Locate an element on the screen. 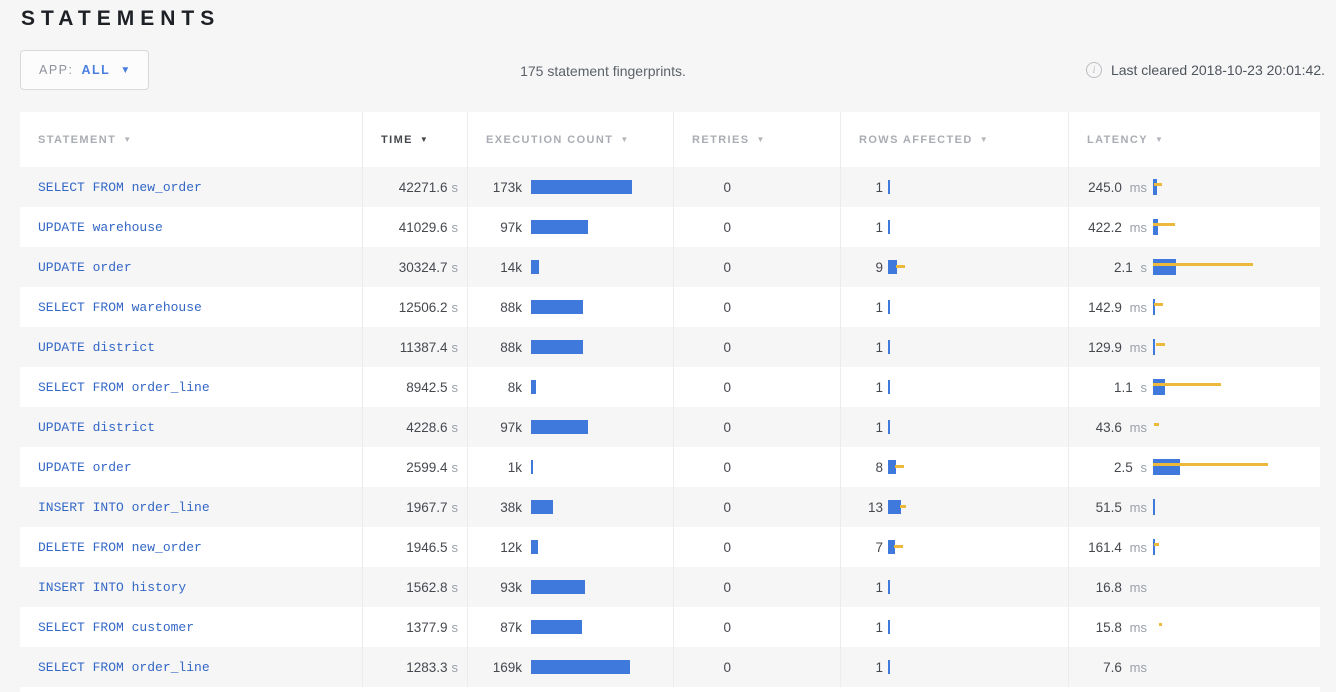 The image size is (1336, 692). info-icon: i is located at coordinates (1093, 70).